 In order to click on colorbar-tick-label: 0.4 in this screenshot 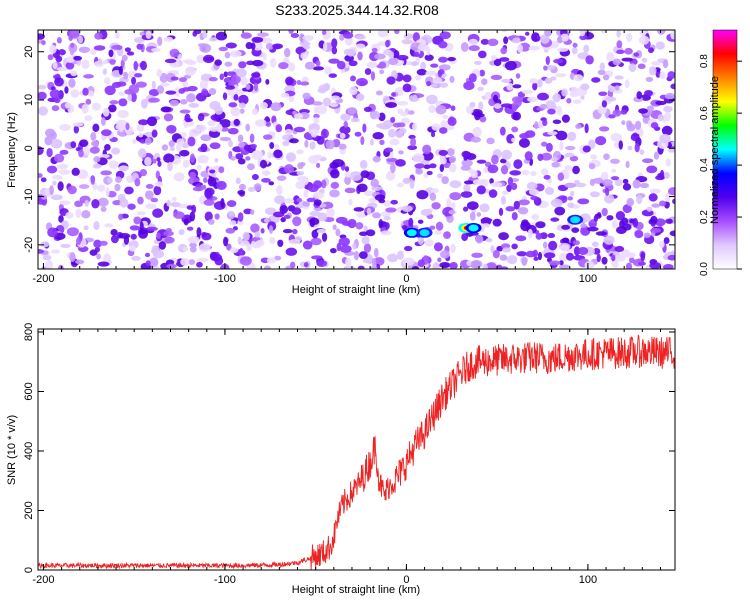, I will do `click(704, 165)`.